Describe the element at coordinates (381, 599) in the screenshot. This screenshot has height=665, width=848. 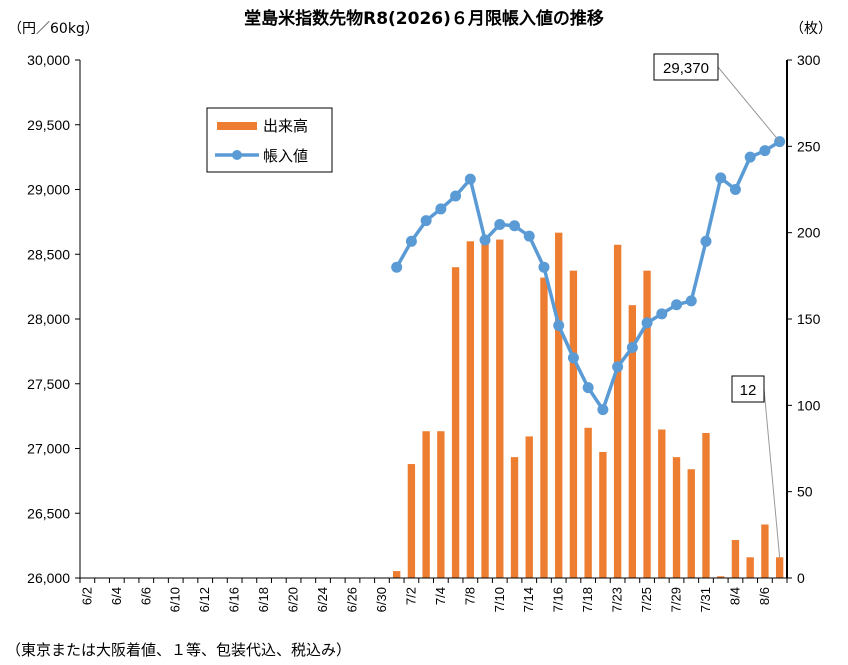
I see `x-tick-label: 6/30` at that location.